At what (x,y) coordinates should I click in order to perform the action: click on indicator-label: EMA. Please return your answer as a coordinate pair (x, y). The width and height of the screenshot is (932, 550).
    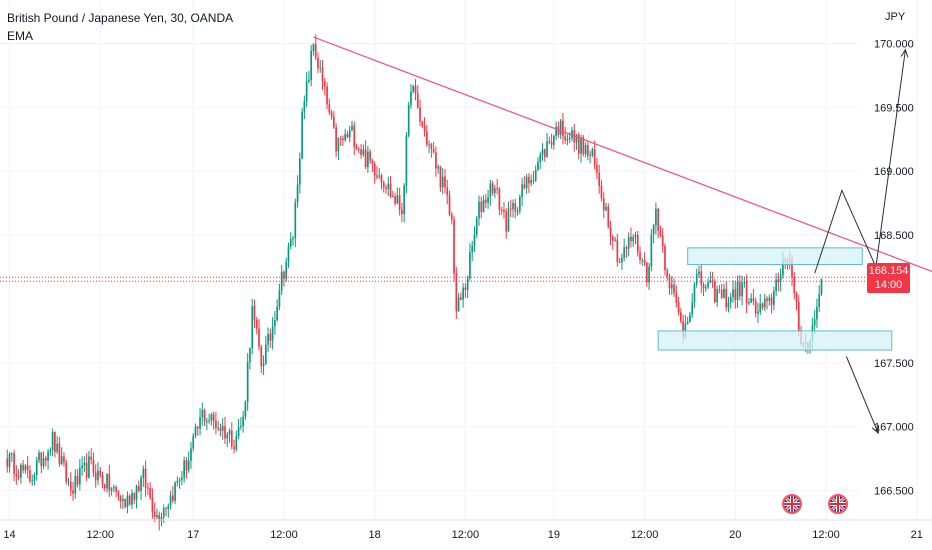
    Looking at the image, I should click on (20, 36).